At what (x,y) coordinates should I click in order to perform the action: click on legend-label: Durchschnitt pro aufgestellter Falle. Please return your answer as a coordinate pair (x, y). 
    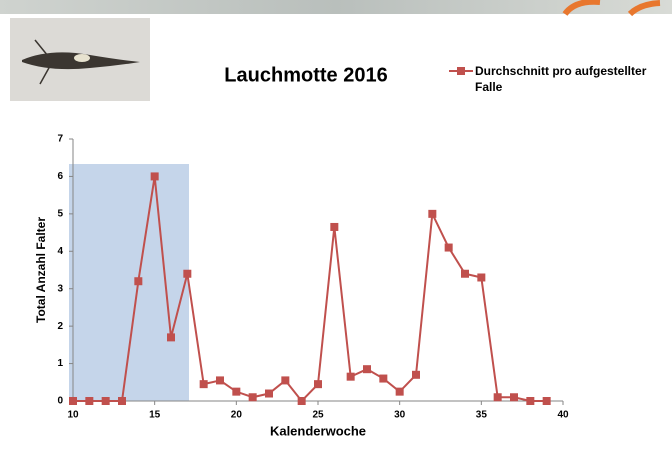
    Looking at the image, I should click on (561, 79).